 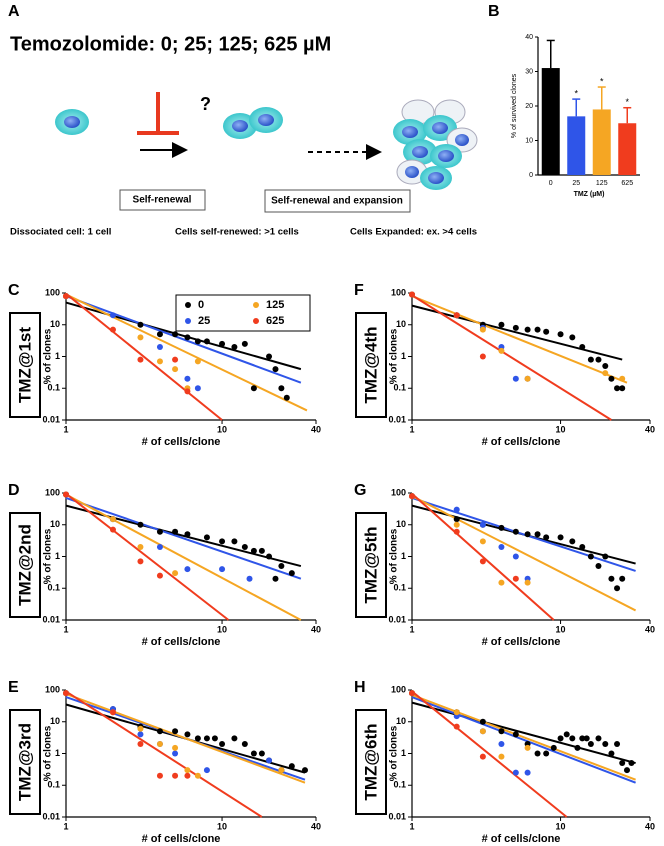 I want to click on legend-box, so click(x=243, y=313).